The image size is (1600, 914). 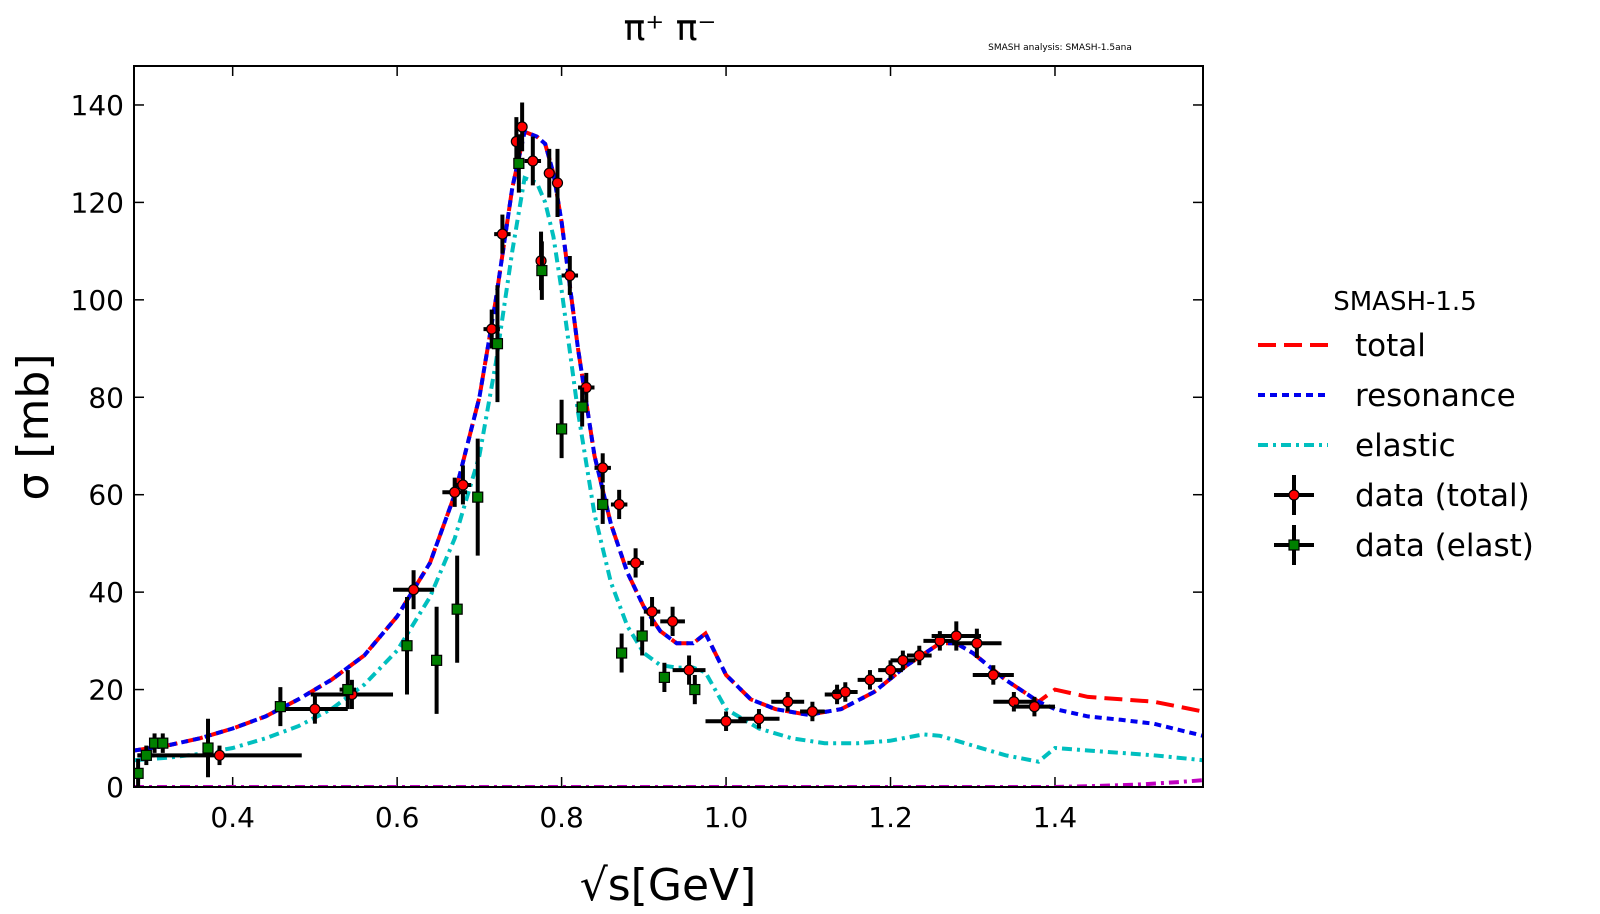 I want to click on y-tick-label: 20, so click(x=106, y=690).